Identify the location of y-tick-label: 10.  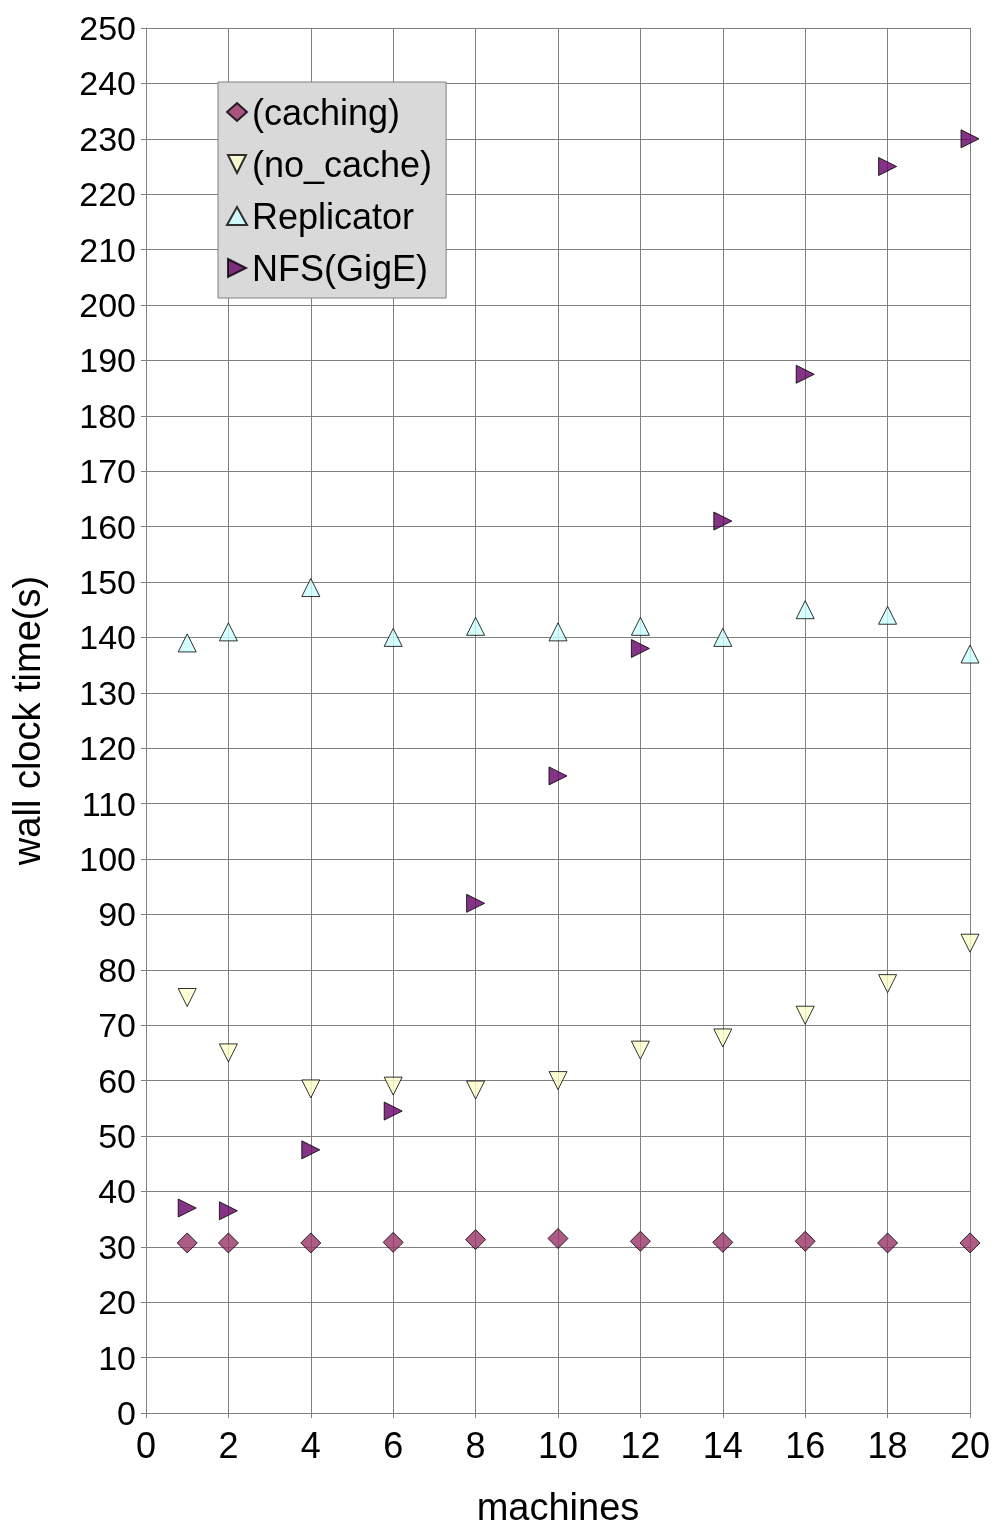
(117, 1357).